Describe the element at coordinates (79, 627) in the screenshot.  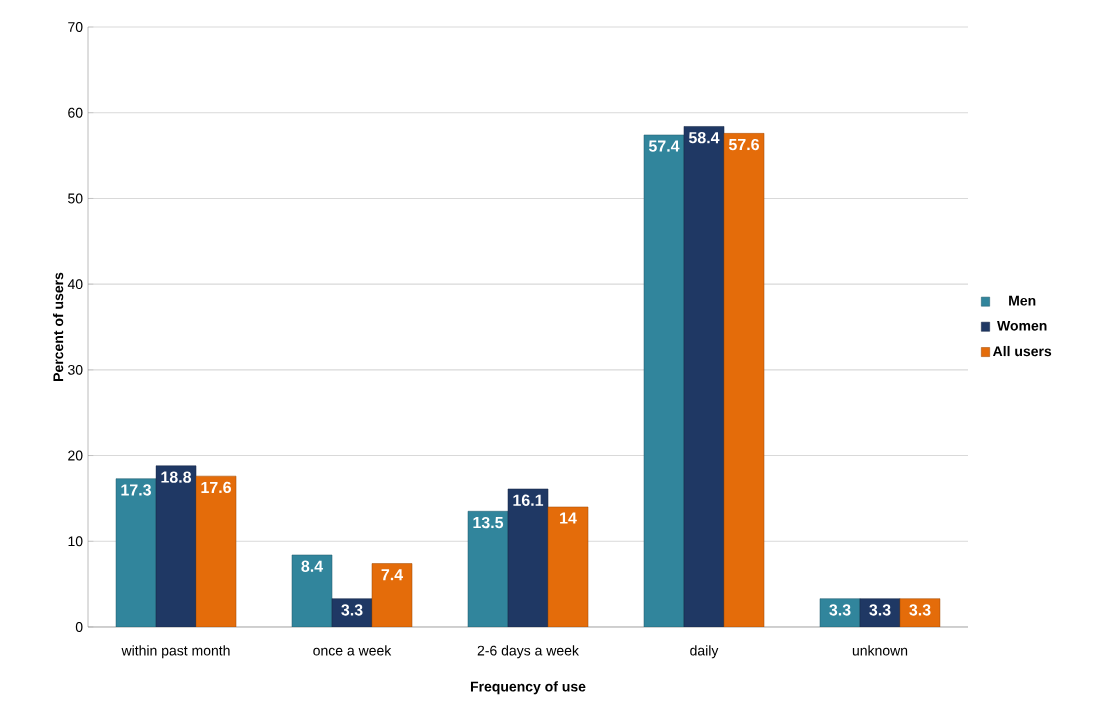
I see `y-tick-label: 0` at that location.